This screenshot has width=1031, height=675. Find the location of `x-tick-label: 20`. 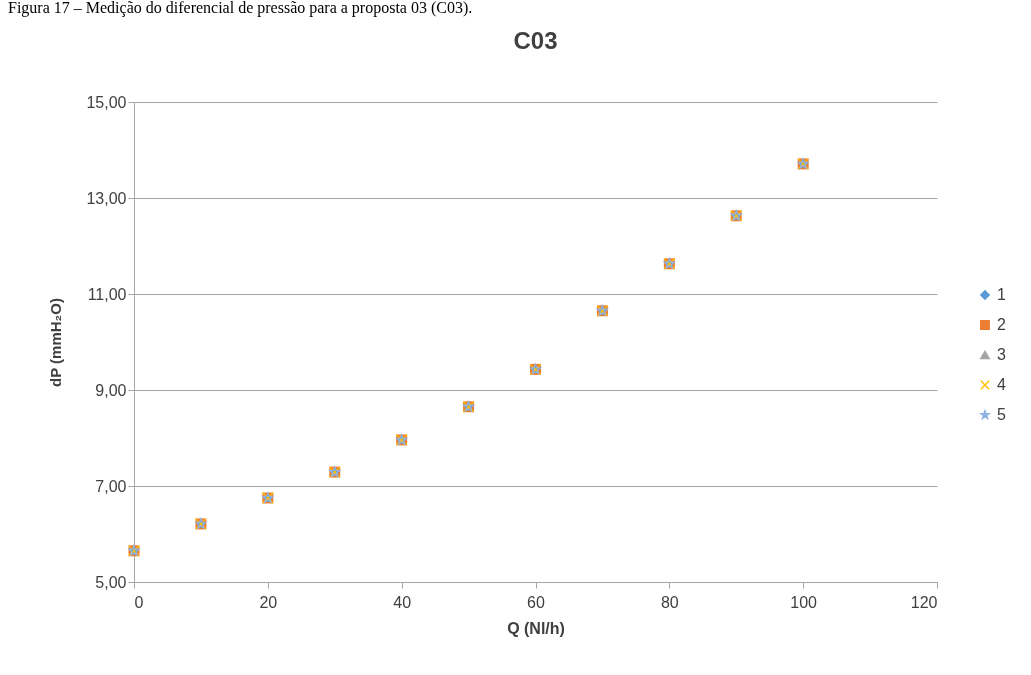

x-tick-label: 20 is located at coordinates (268, 602).